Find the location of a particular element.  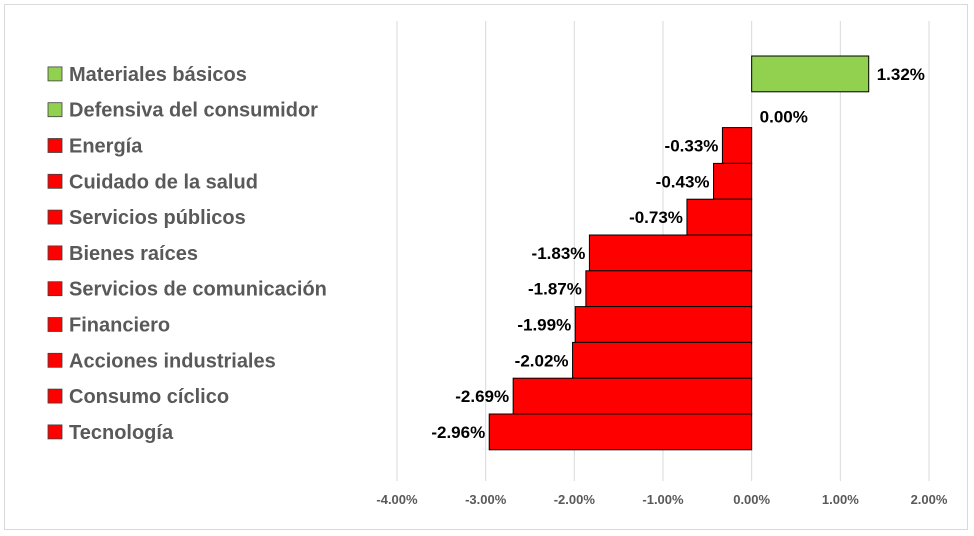

bar-value-label: -2.96% is located at coordinates (458, 432).